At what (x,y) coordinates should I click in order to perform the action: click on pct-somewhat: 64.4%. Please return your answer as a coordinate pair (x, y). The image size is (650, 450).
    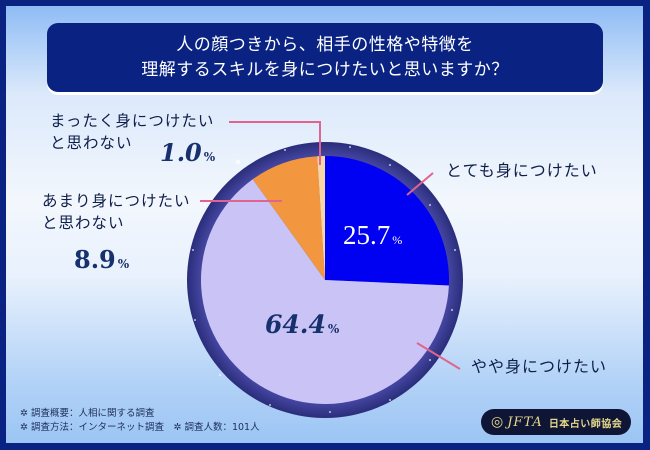
    Looking at the image, I should click on (302, 324).